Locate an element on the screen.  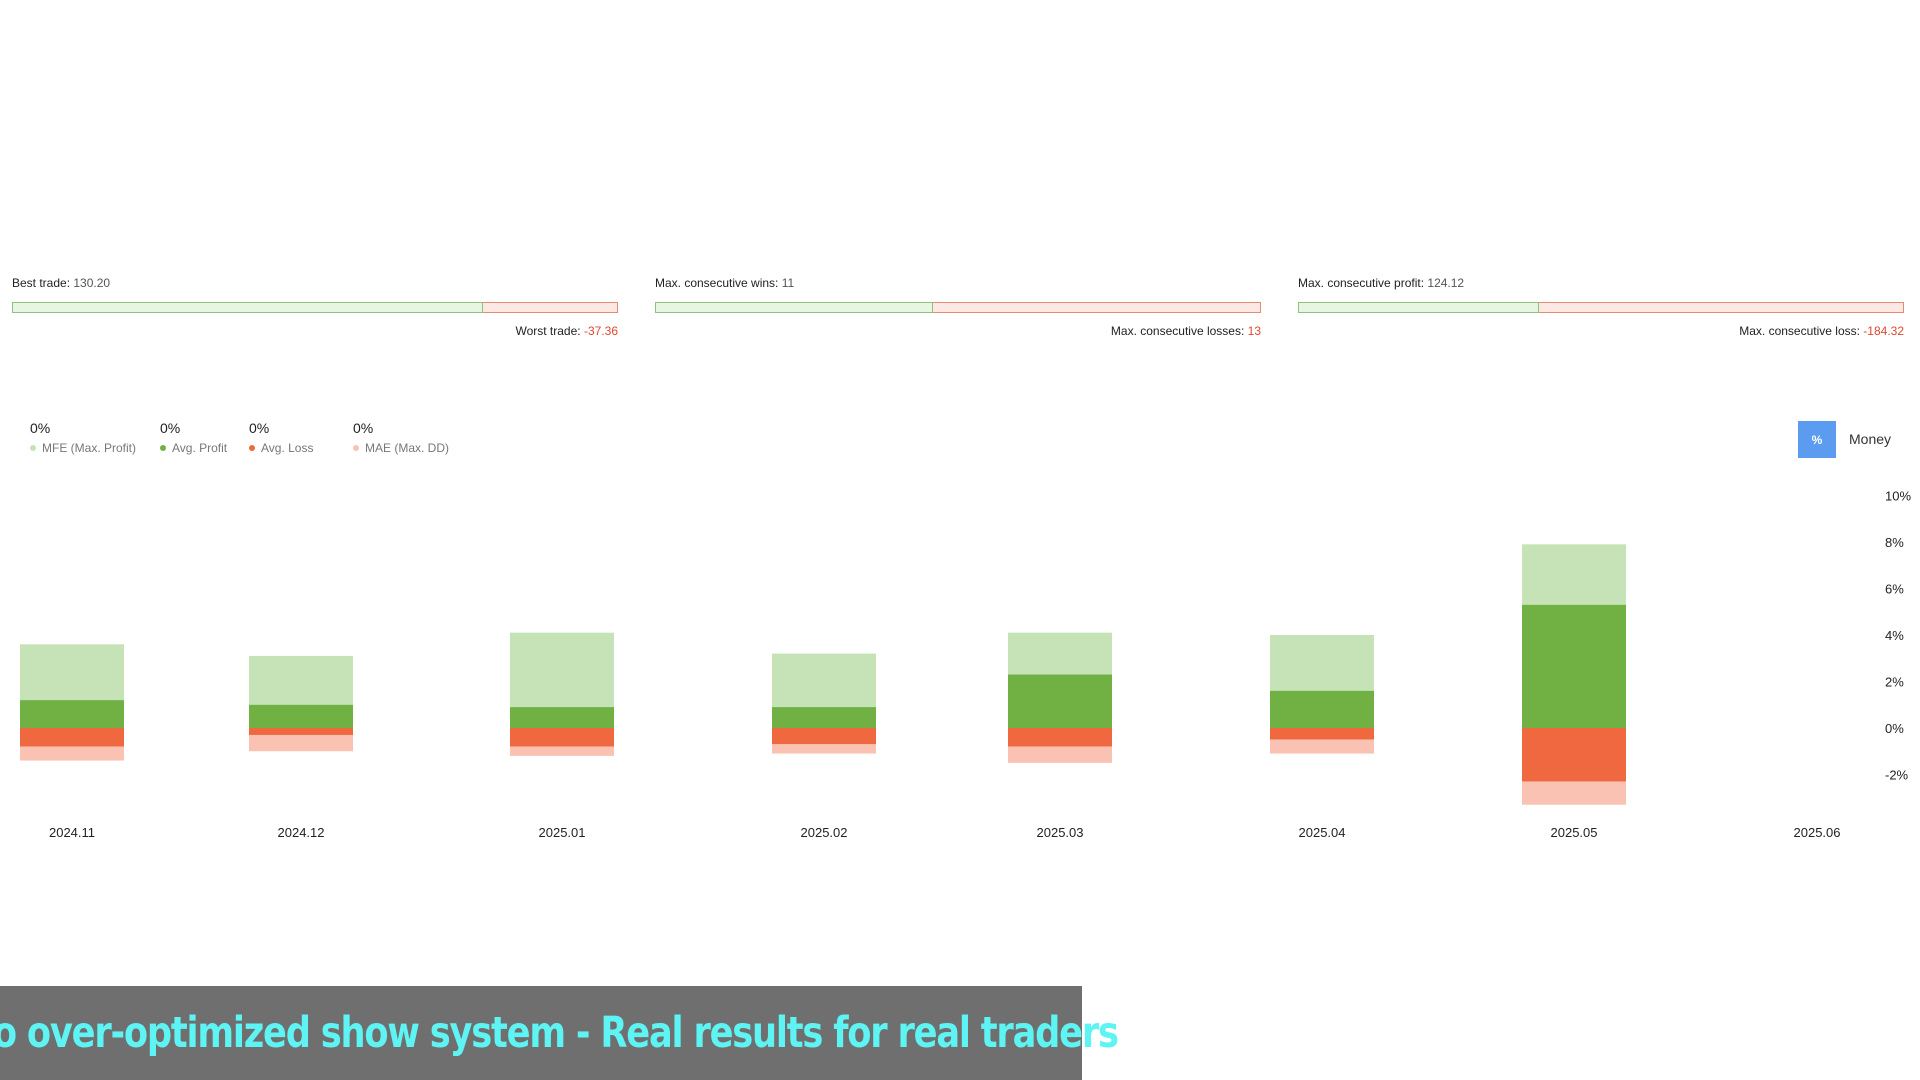
legend-item-mfe: 0% MFE (Max. Profit) is located at coordinates (83, 437).